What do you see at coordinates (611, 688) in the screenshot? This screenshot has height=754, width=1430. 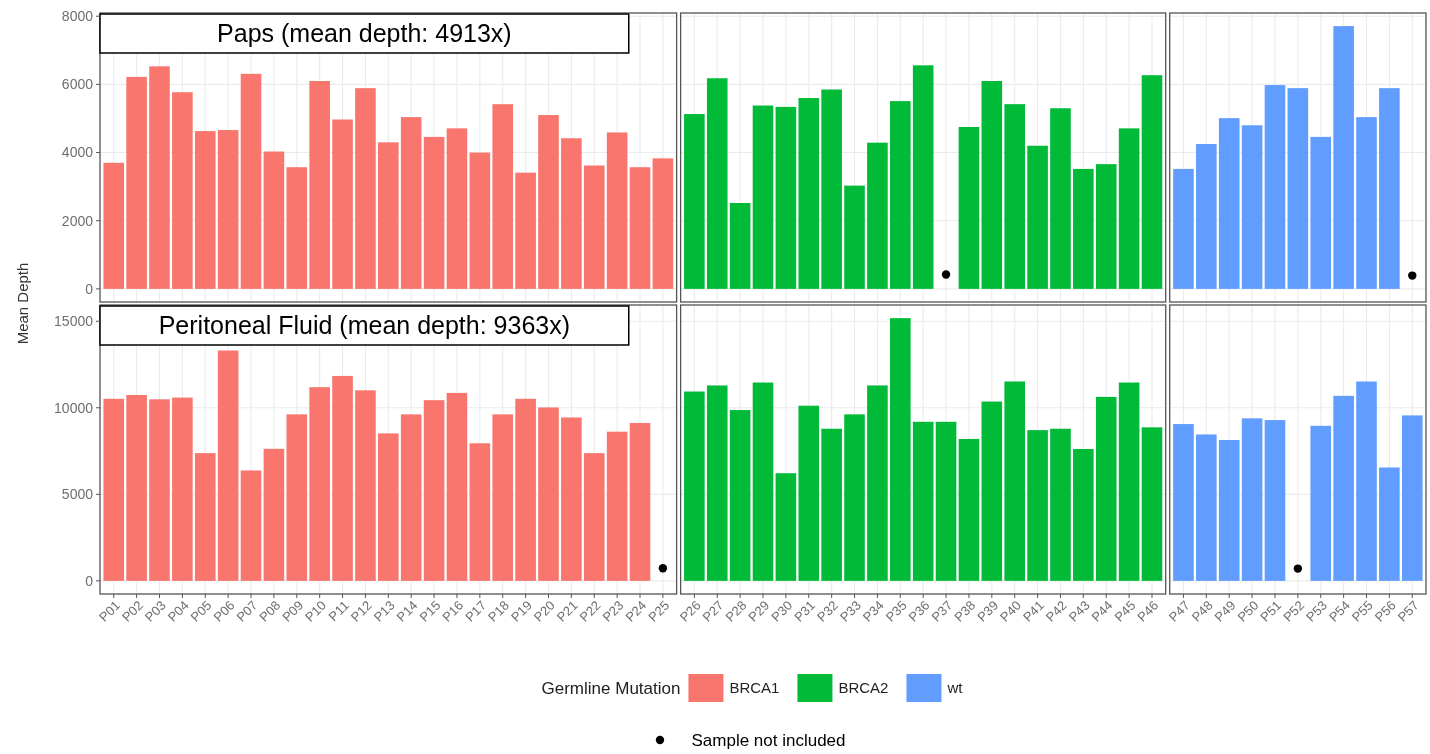 I see `legend-title: Germline Mutation` at bounding box center [611, 688].